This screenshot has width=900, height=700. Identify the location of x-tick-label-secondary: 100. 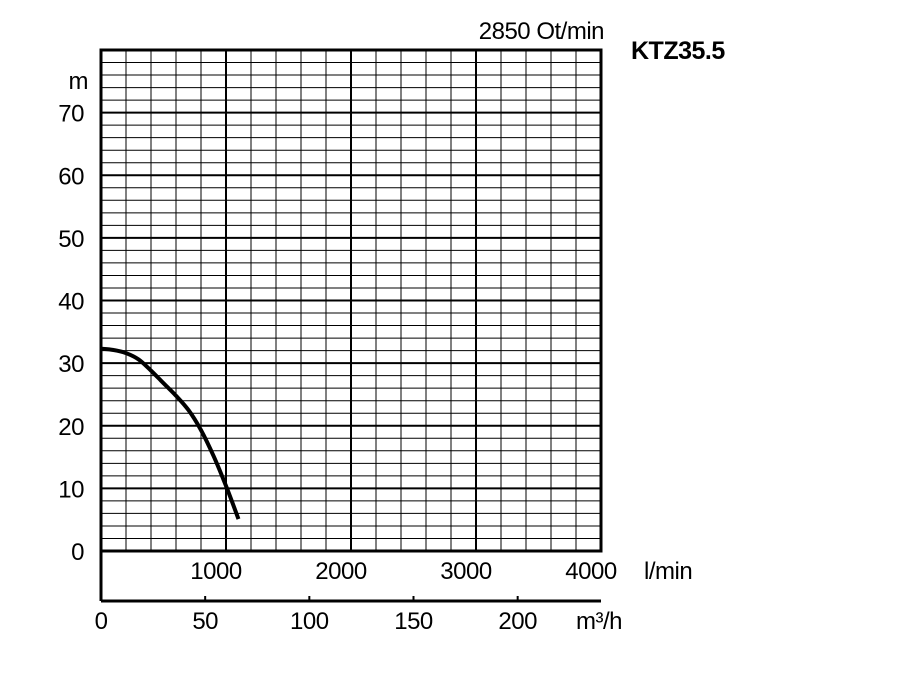
(309, 621).